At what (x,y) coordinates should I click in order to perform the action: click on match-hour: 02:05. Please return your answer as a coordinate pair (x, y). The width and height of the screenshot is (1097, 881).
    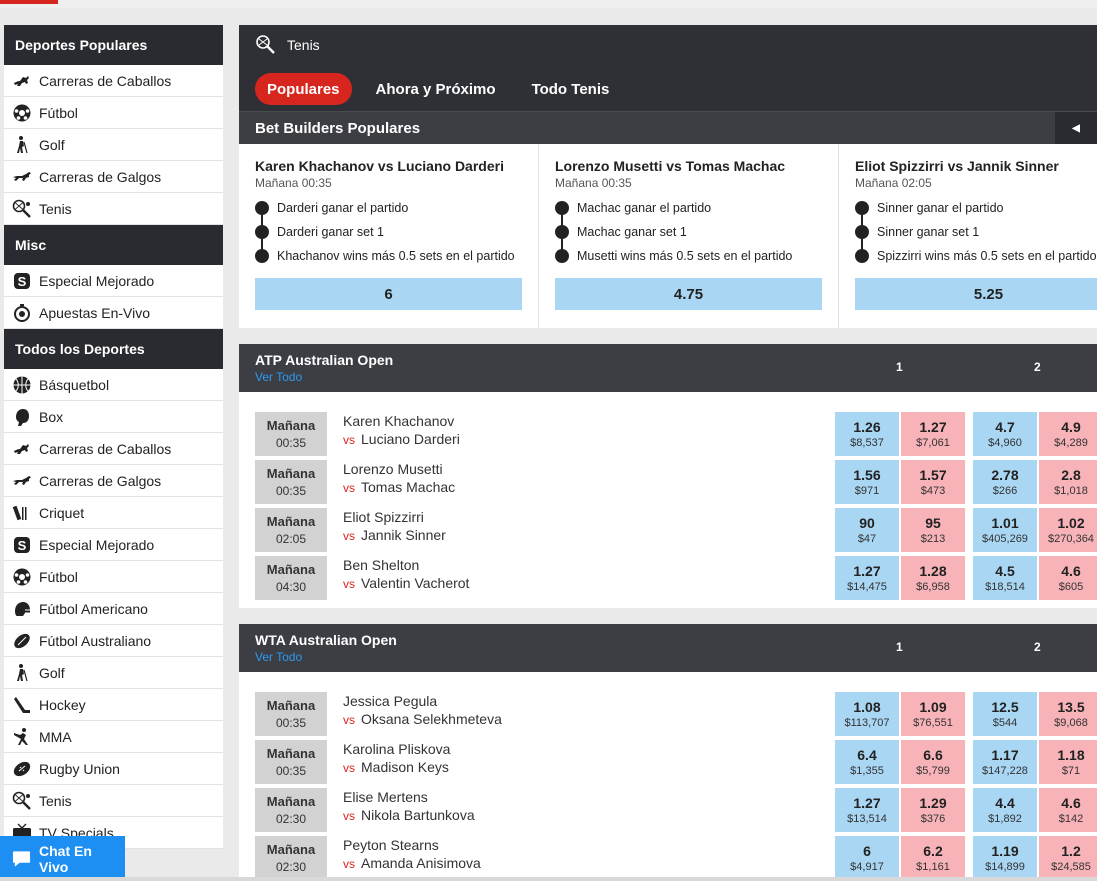
    Looking at the image, I should click on (291, 539).